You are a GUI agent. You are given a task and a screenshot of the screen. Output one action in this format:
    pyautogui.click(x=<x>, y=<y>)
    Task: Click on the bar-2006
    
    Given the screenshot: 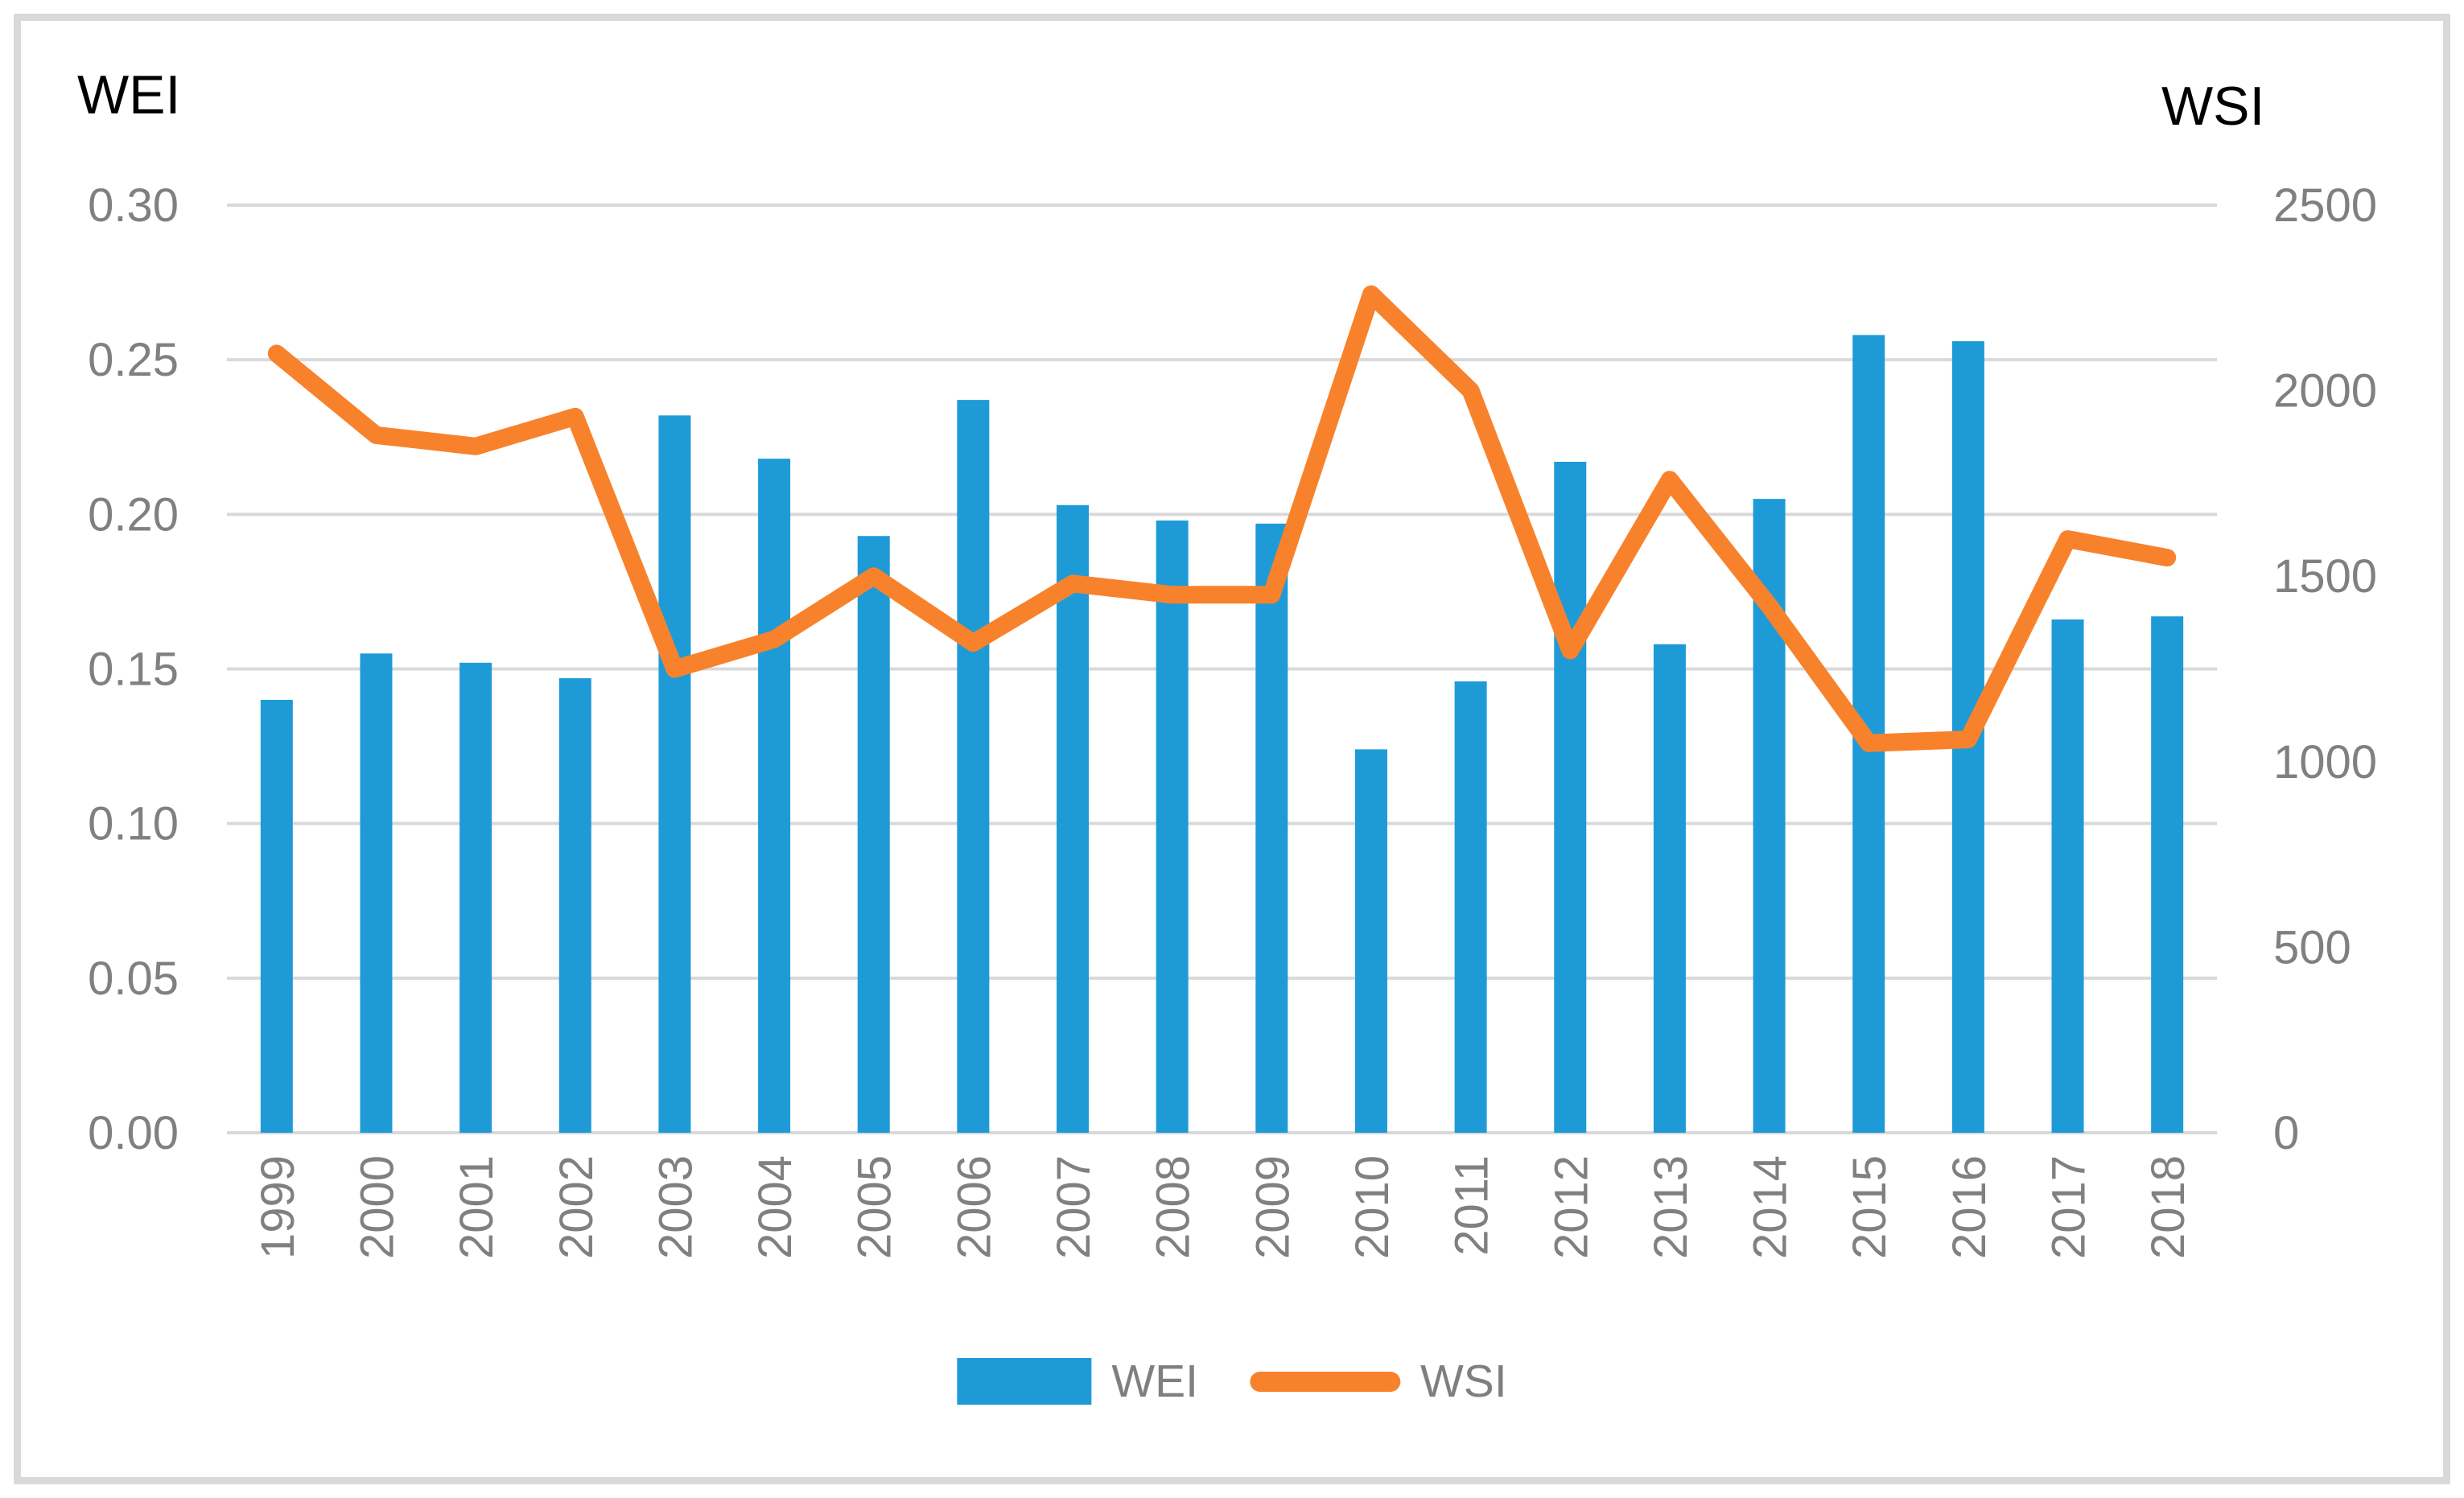 What is the action you would take?
    pyautogui.click(x=973, y=766)
    